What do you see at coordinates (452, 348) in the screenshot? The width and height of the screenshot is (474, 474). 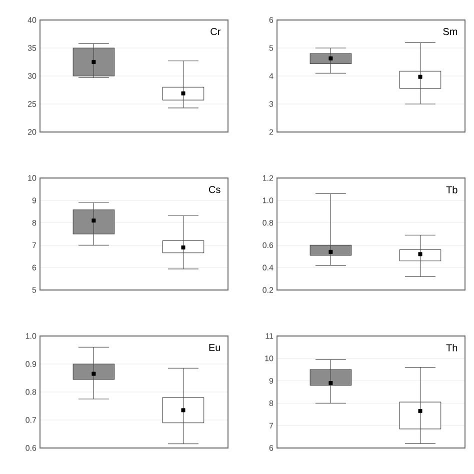 I see `annotation: Th` at bounding box center [452, 348].